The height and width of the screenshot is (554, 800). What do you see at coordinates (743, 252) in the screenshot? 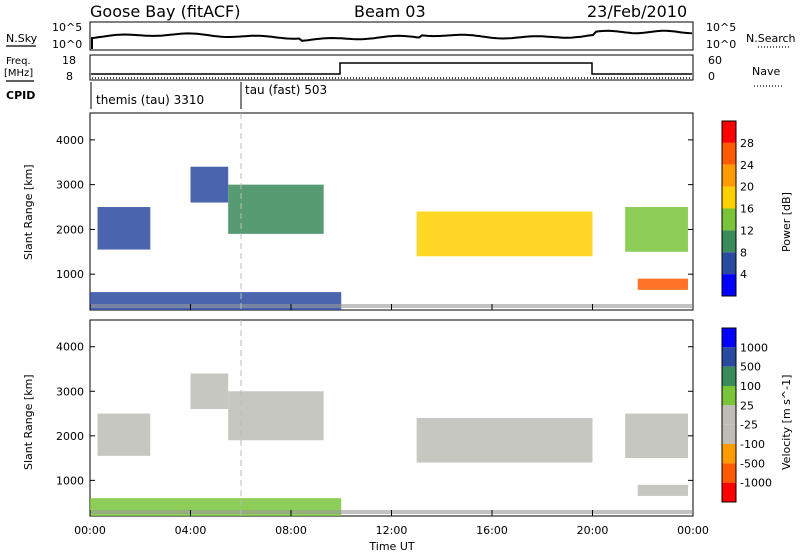
I see `power-colorbar-tick: 8` at bounding box center [743, 252].